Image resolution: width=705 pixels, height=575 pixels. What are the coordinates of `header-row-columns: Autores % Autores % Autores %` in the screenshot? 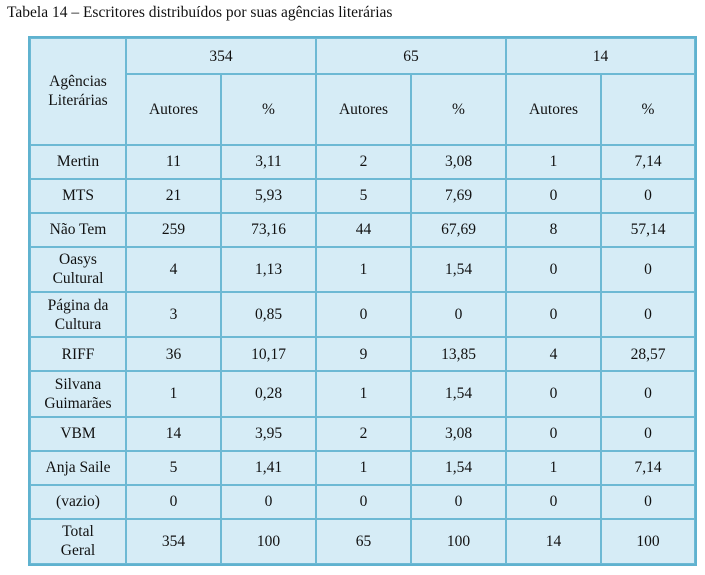 It's located at (362, 109).